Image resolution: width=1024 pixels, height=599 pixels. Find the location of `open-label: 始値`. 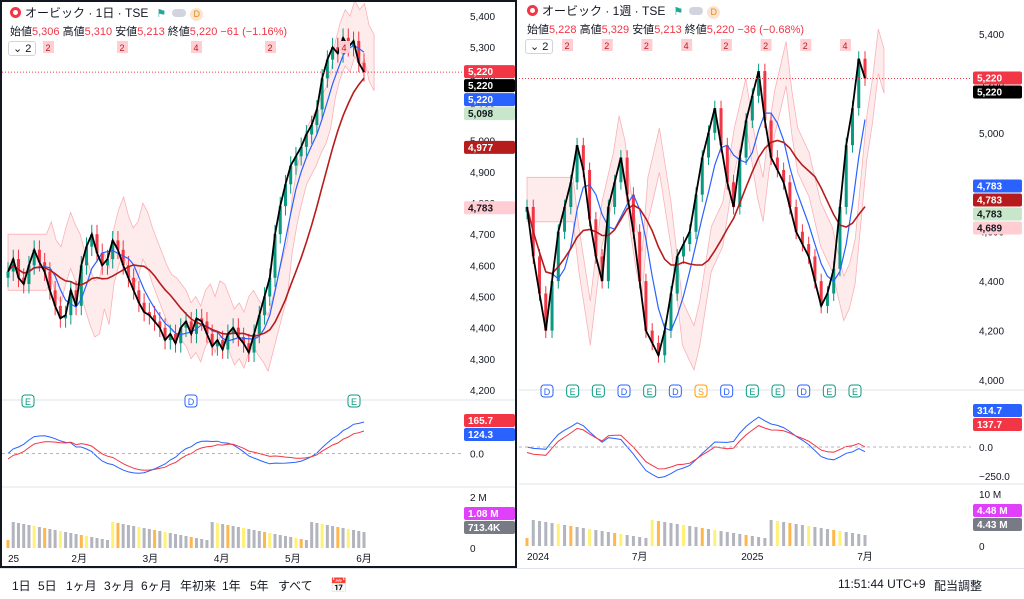

open-label: 始値 is located at coordinates (538, 30).